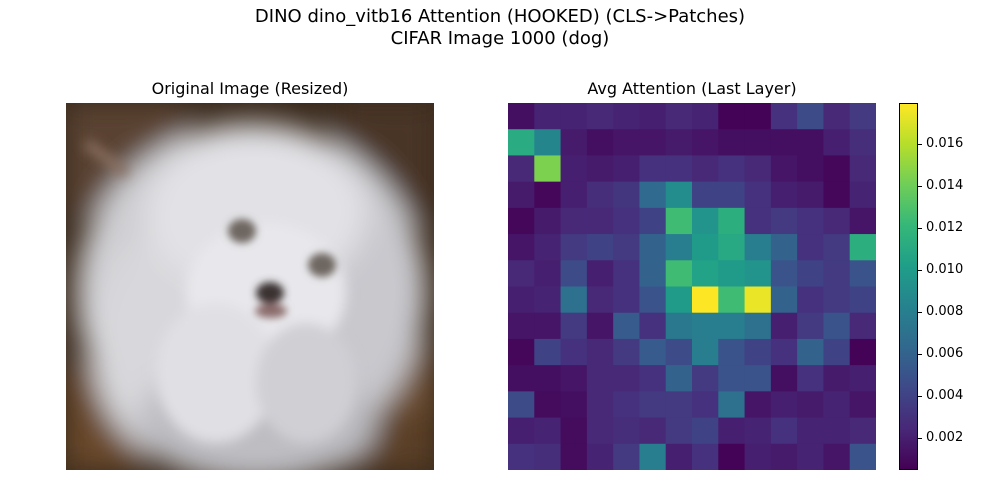 This screenshot has height=500, width=1000. I want to click on heatmap-cell-r0-c13, so click(862, 116).